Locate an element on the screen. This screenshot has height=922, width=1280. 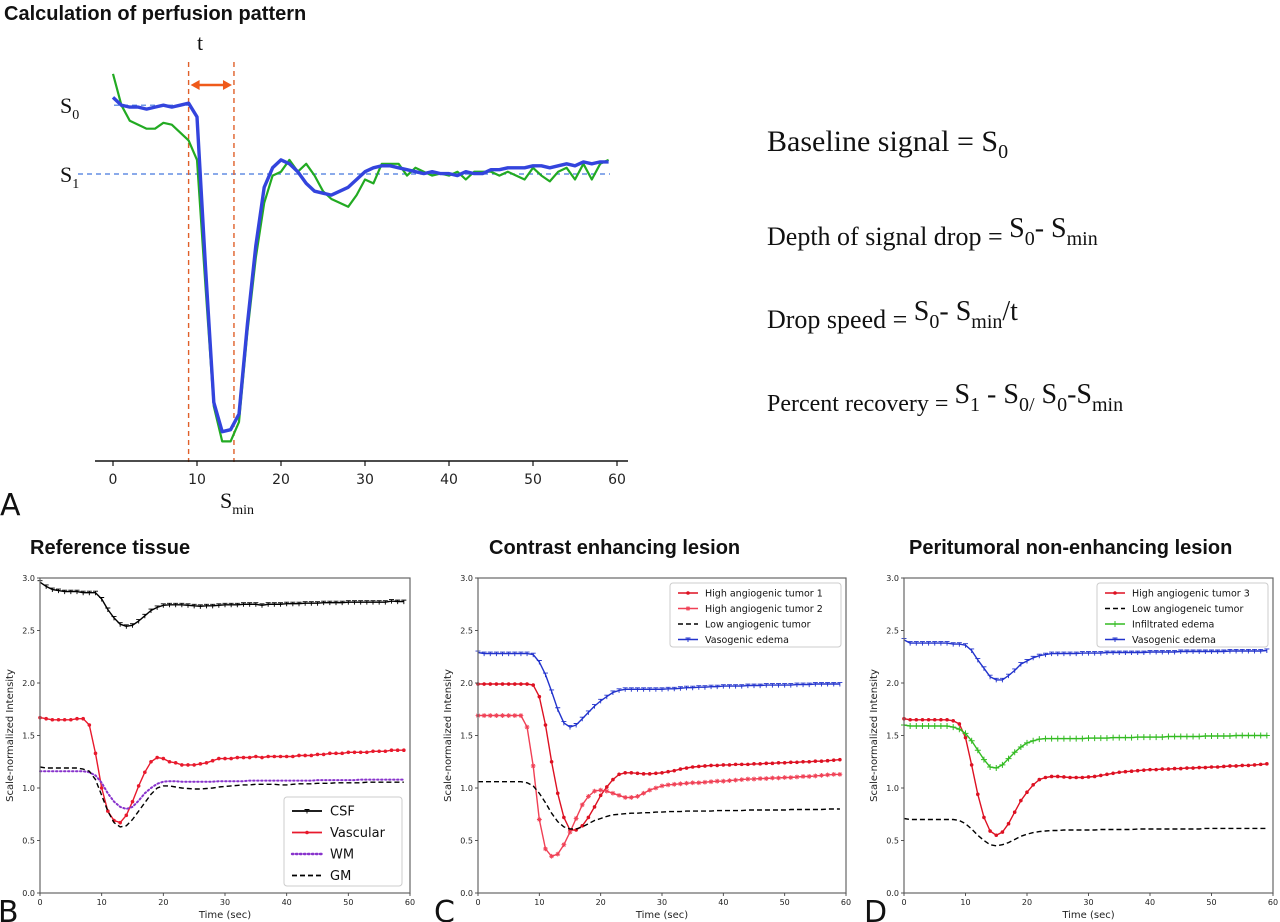
legend-label-vascular: Vascular is located at coordinates (358, 833).